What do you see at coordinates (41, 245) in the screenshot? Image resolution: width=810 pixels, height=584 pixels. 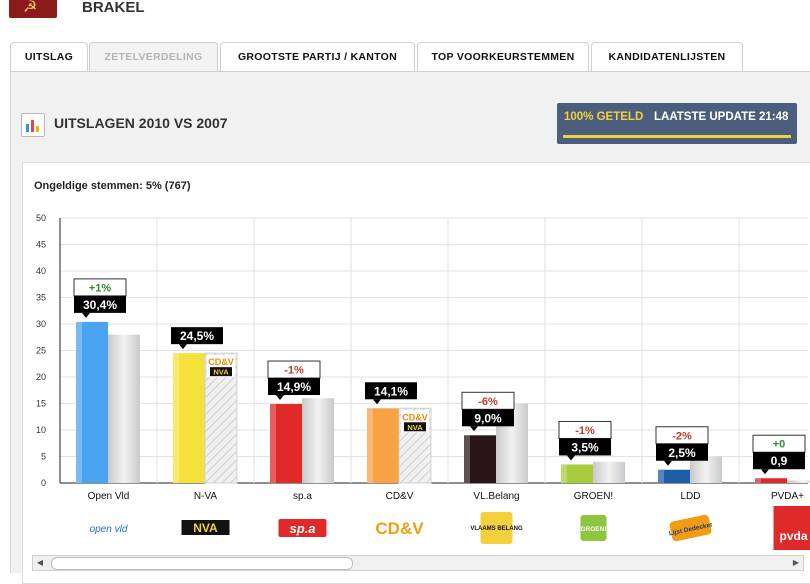 I see `y-tick-label: 45` at bounding box center [41, 245].